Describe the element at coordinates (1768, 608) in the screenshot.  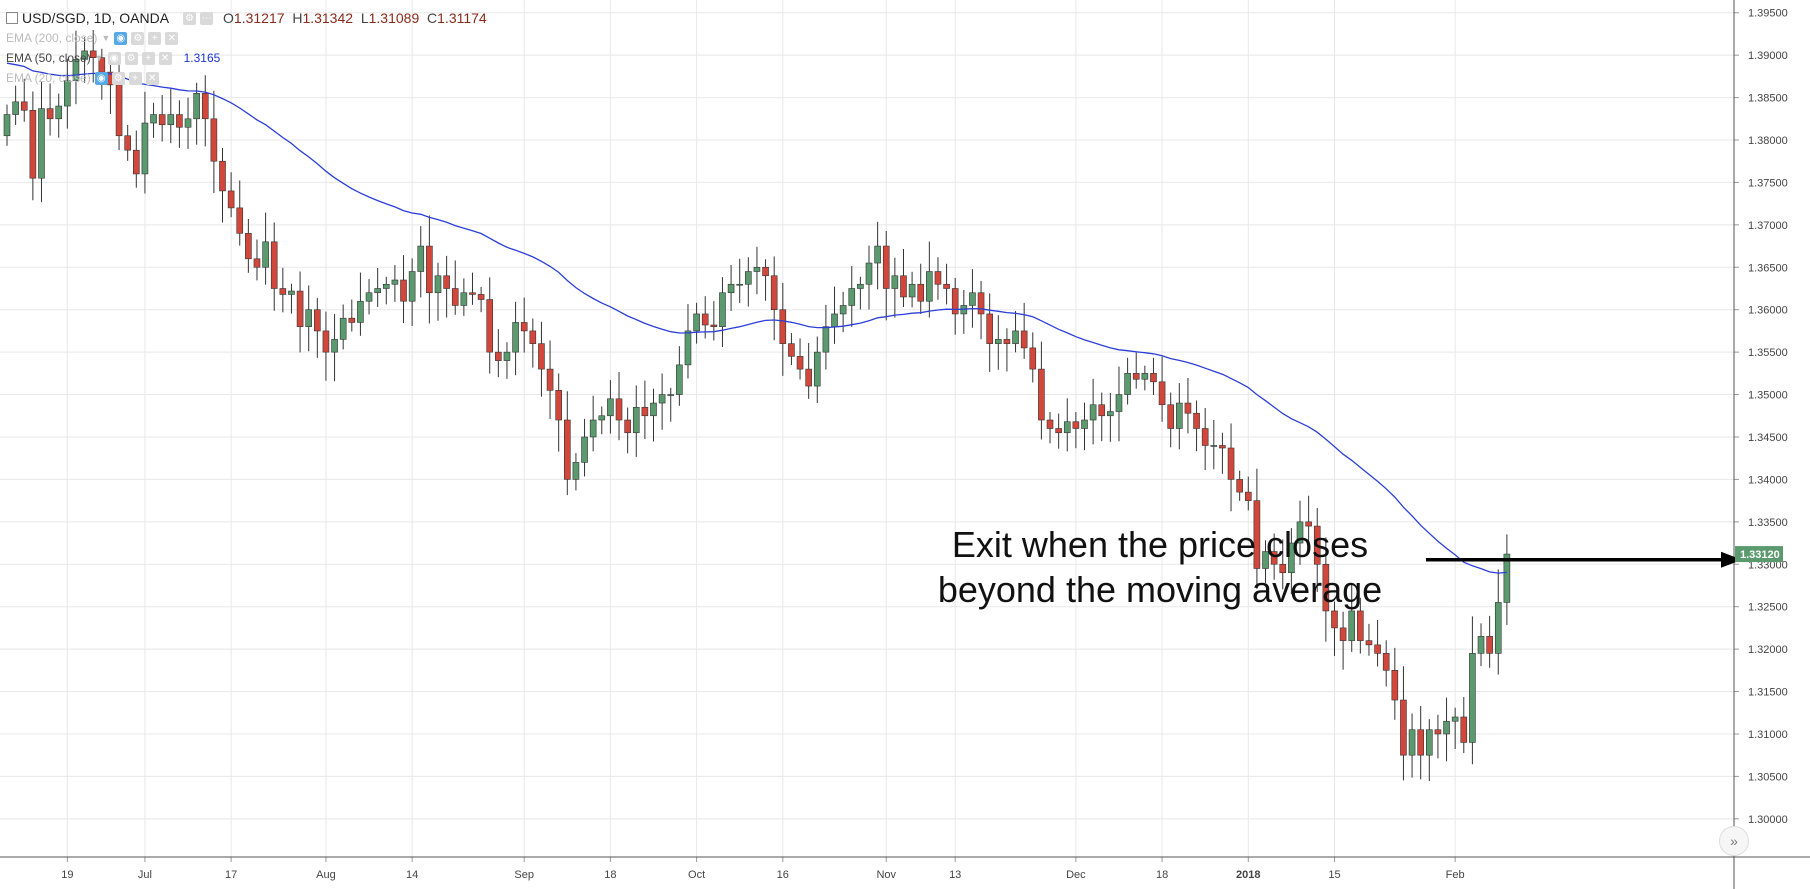
I see `y-tick-label: 1.32500` at that location.